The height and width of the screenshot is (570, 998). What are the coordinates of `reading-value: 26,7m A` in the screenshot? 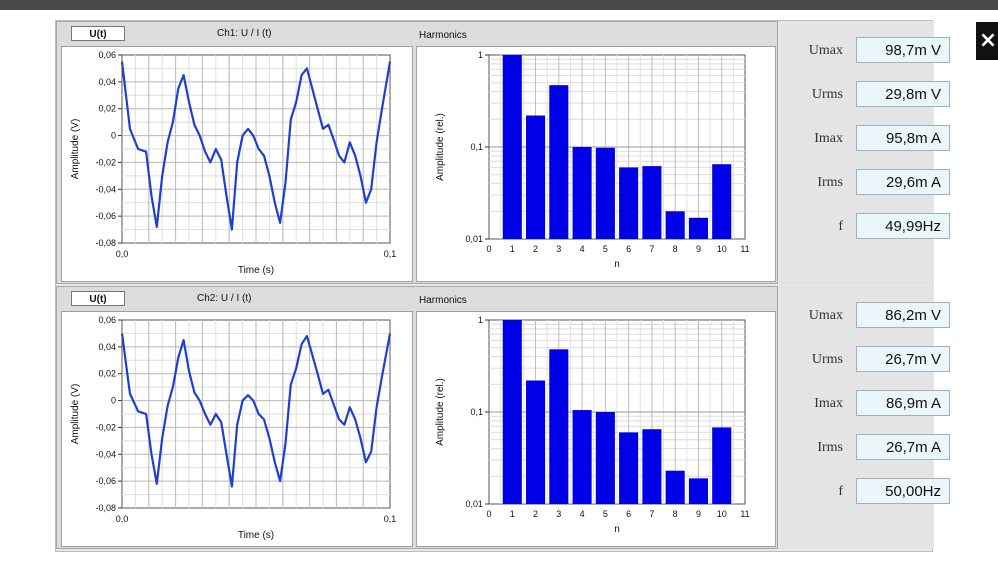 It's located at (903, 447).